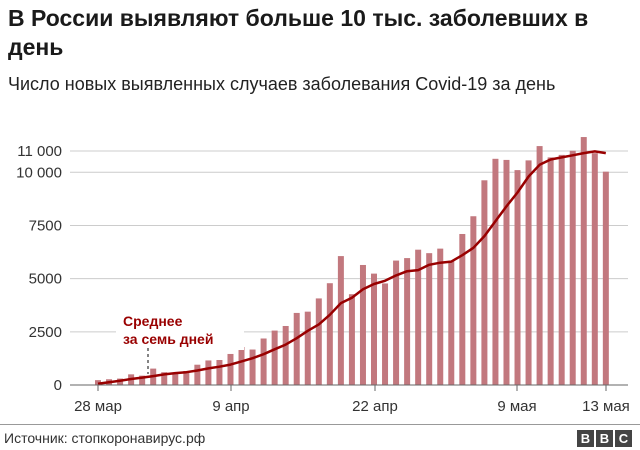  What do you see at coordinates (375, 406) in the screenshot?
I see `x-tick-label: 22 апр` at bounding box center [375, 406].